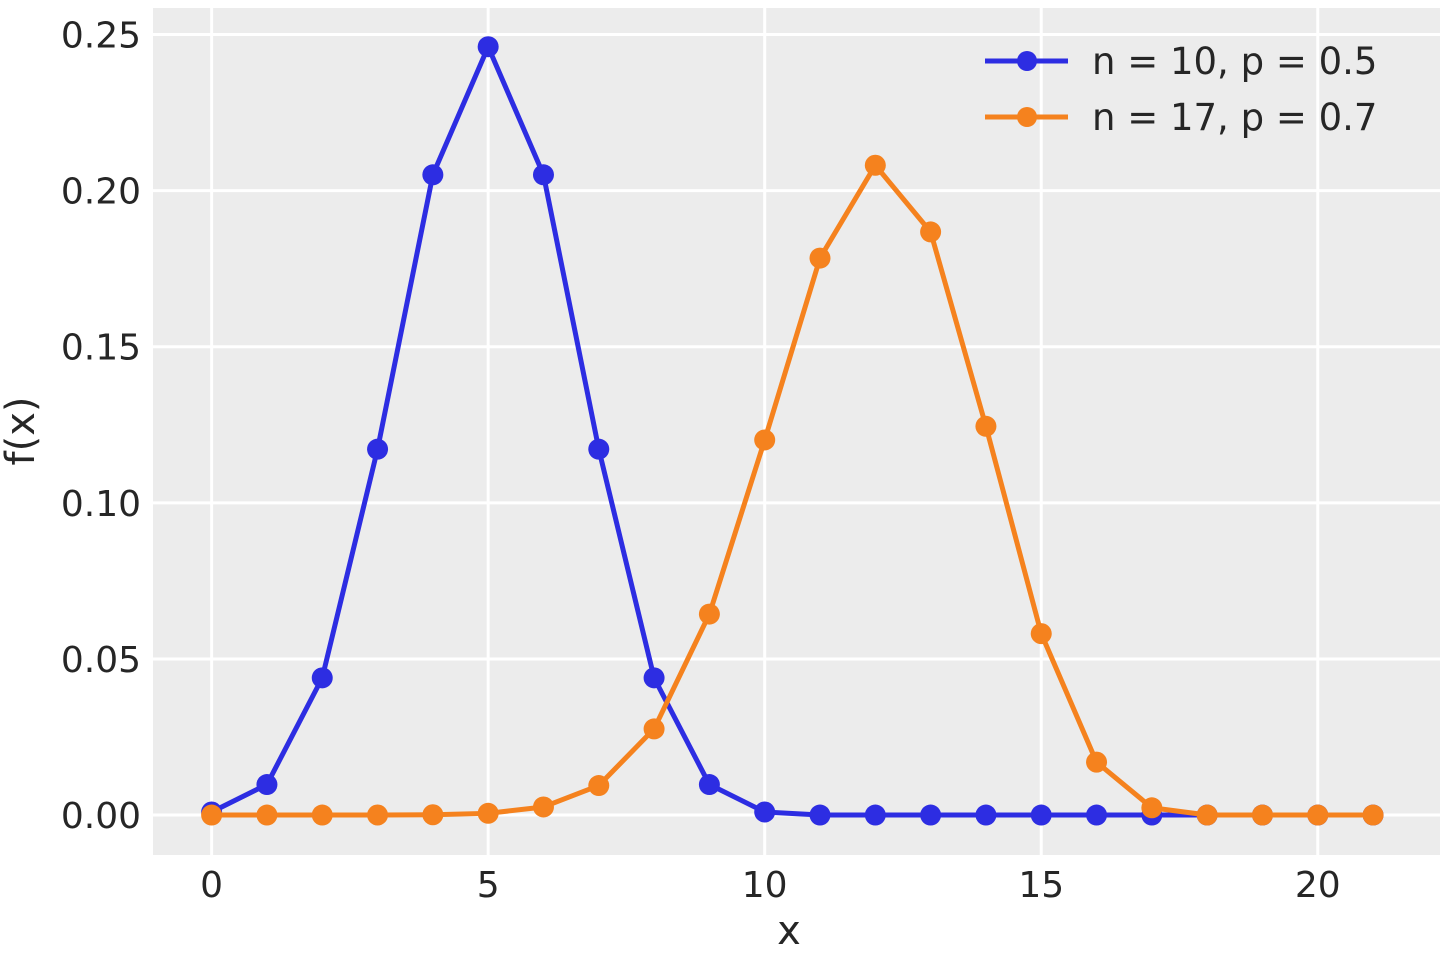  I want to click on legend-item-series-1: n = 17, p = 0.7, so click(1181, 117).